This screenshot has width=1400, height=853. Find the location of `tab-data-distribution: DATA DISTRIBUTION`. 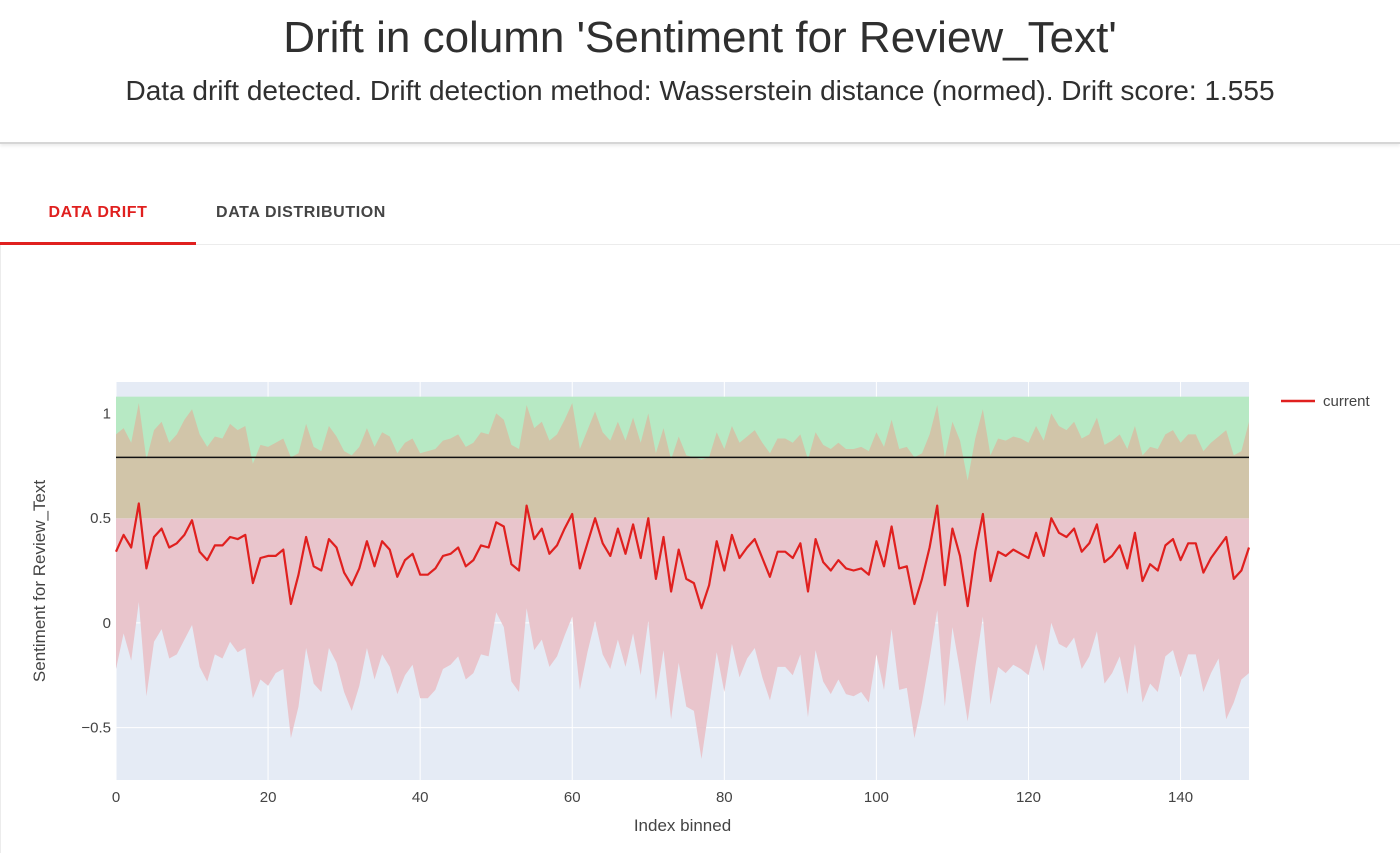

tab-data-distribution: DATA DISTRIBUTION is located at coordinates (301, 212).